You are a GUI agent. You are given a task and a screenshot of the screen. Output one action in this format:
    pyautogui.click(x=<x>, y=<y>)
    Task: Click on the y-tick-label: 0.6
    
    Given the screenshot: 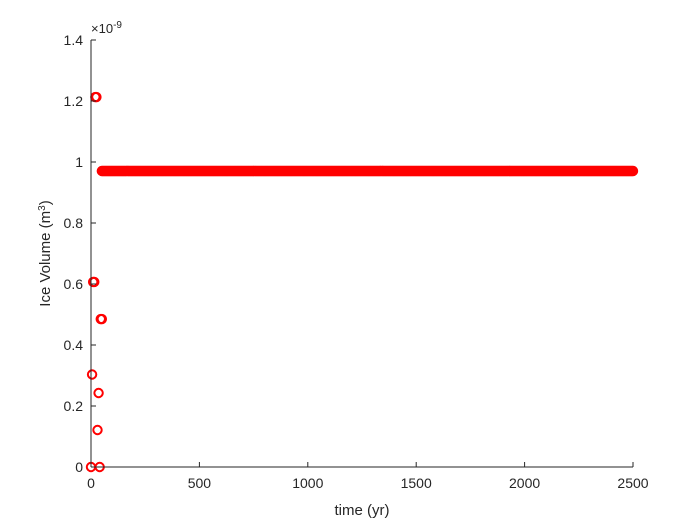 What is the action you would take?
    pyautogui.click(x=74, y=284)
    